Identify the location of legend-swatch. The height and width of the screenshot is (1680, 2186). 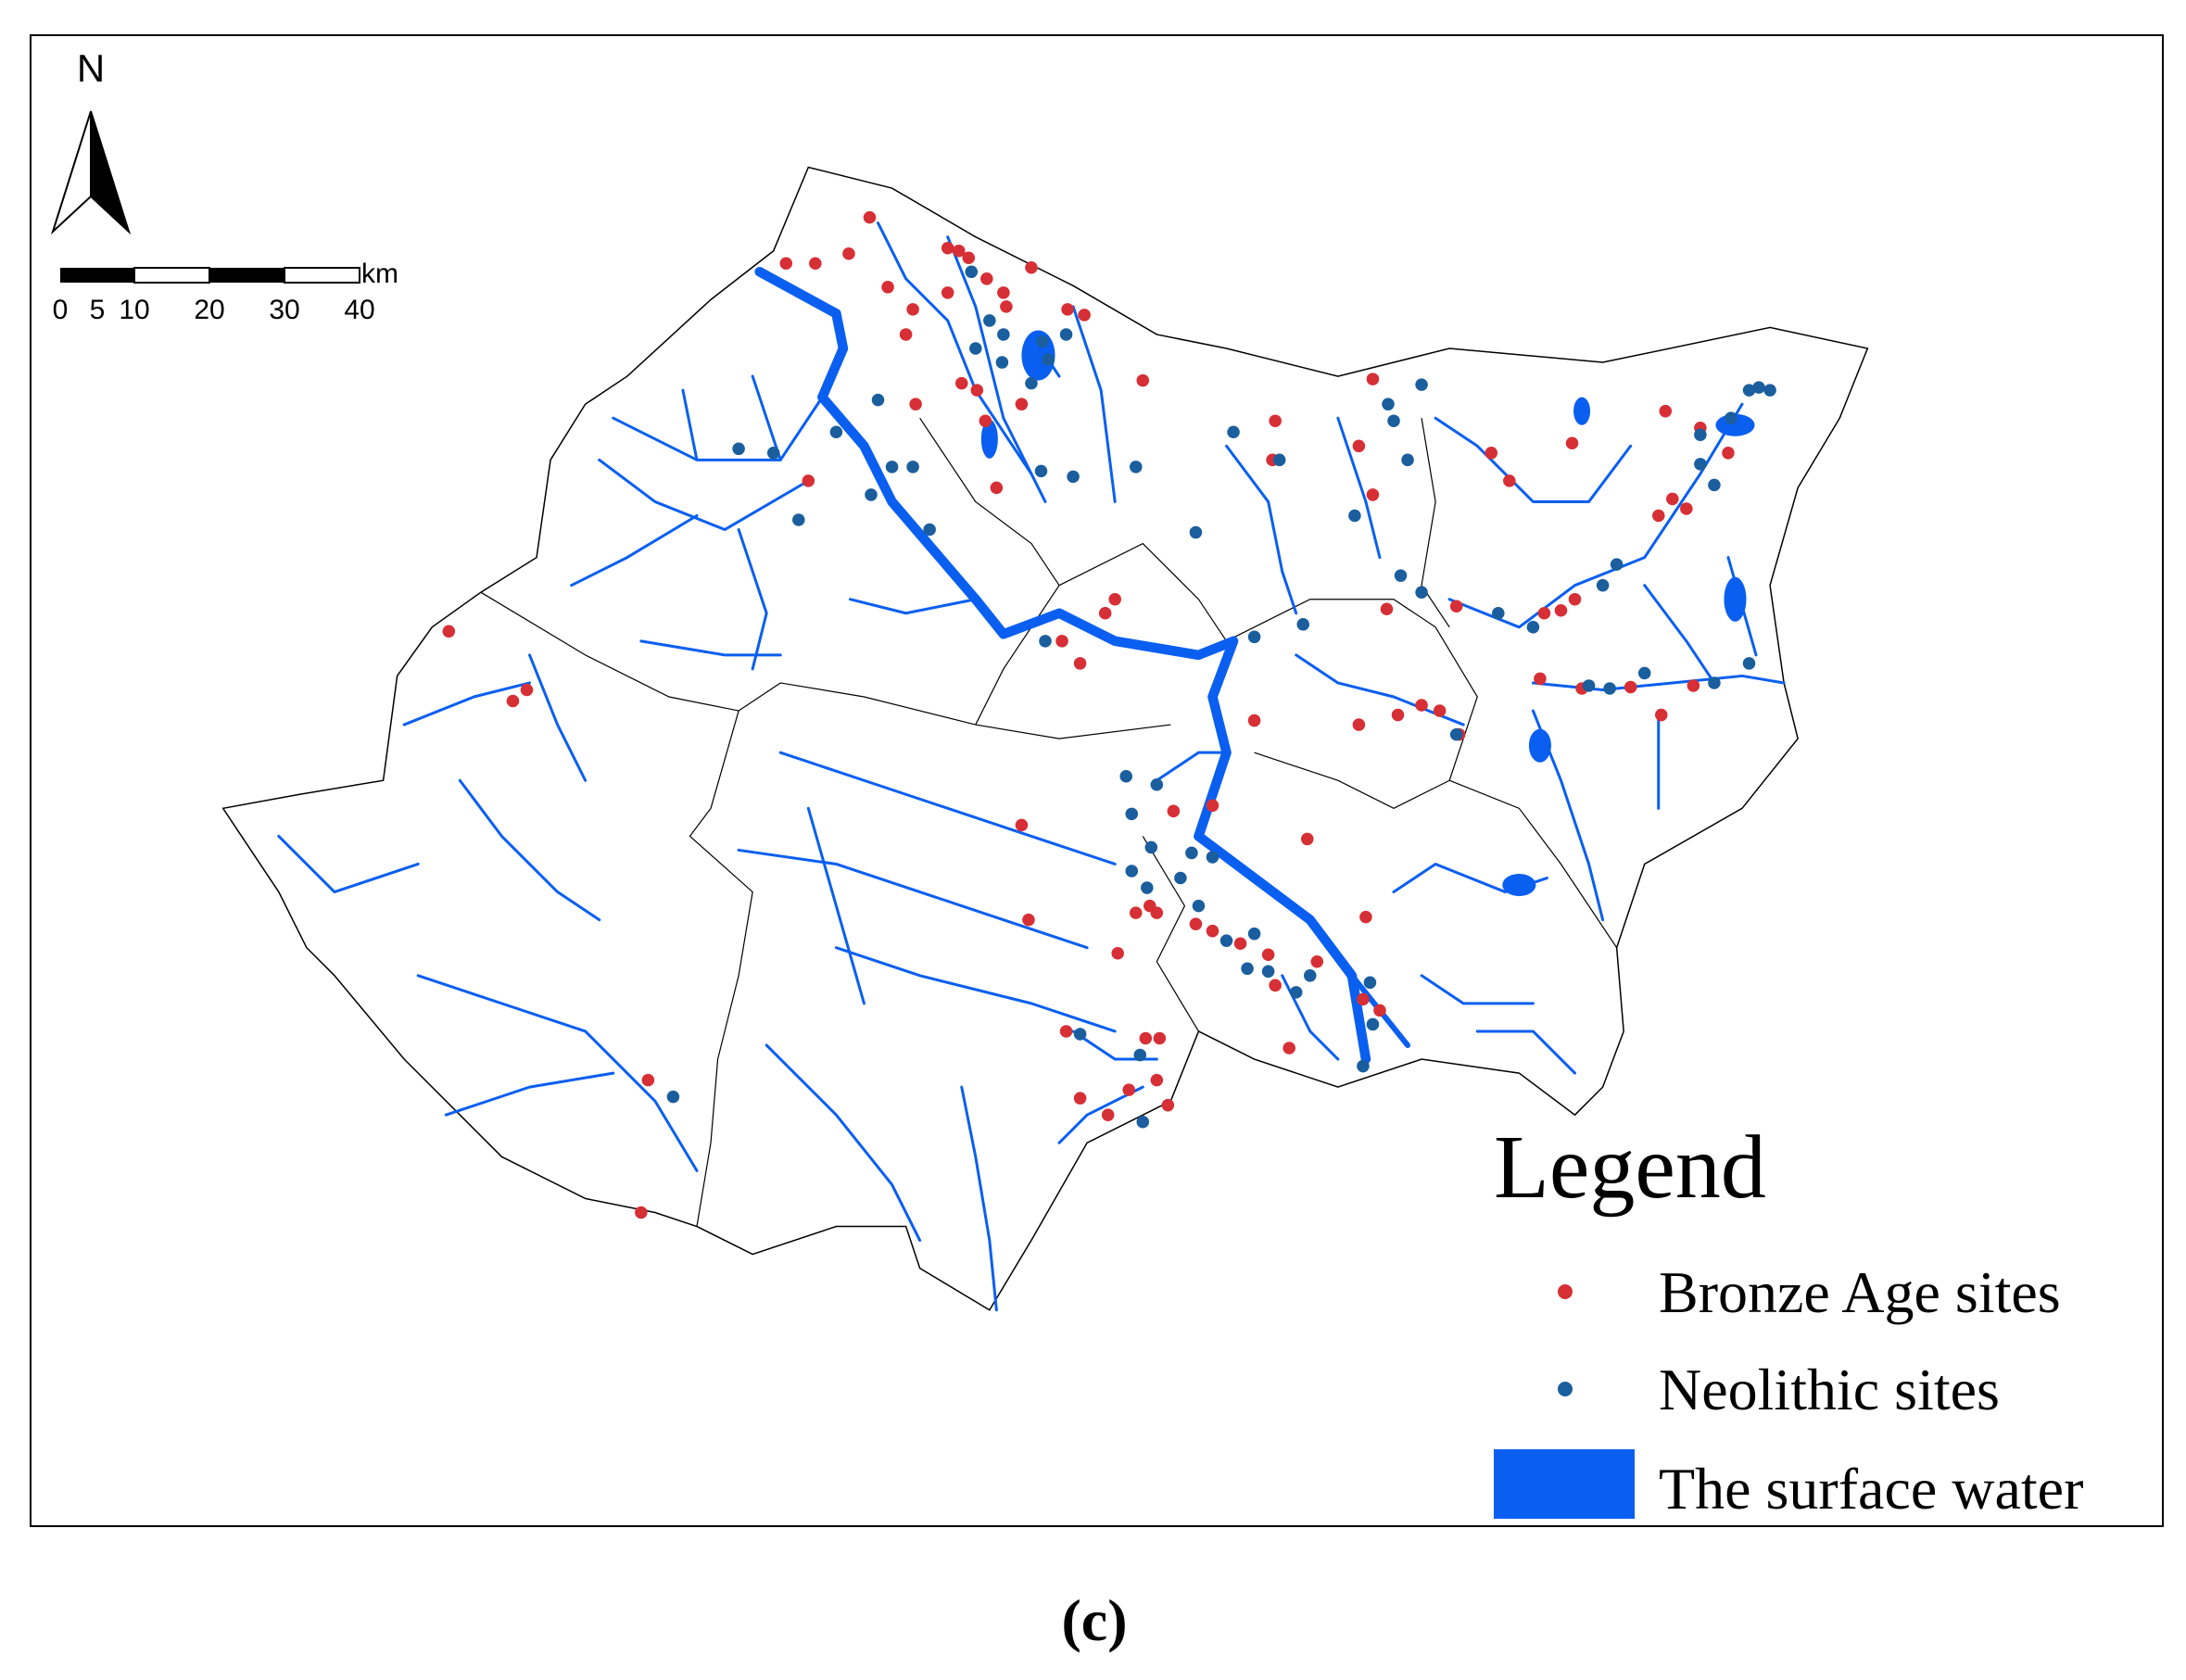
(1564, 1484).